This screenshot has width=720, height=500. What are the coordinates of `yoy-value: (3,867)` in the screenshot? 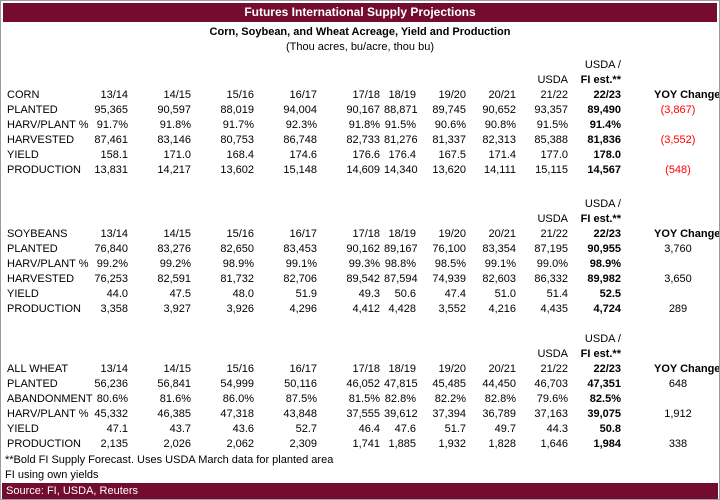 It's located at (678, 110).